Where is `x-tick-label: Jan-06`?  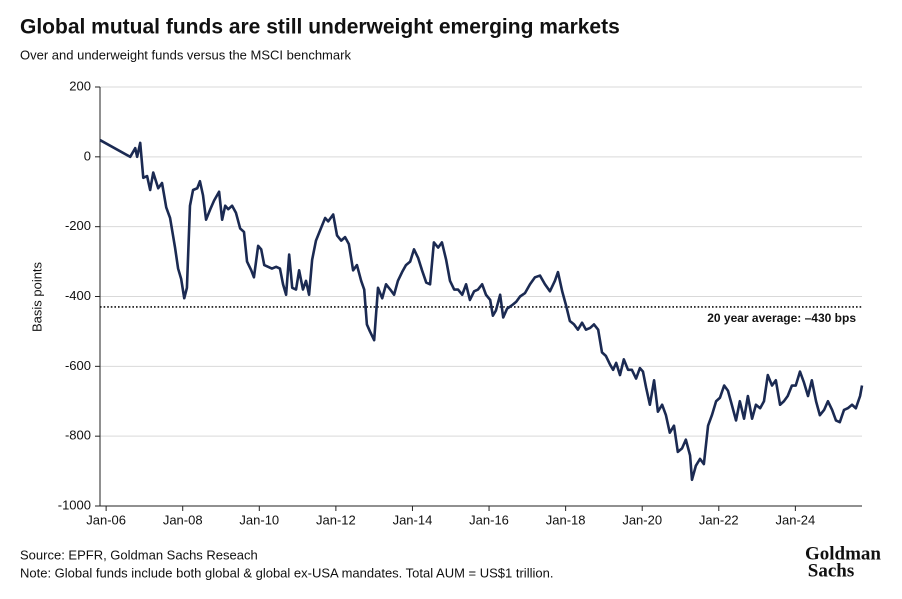
x-tick-label: Jan-06 is located at coordinates (106, 519).